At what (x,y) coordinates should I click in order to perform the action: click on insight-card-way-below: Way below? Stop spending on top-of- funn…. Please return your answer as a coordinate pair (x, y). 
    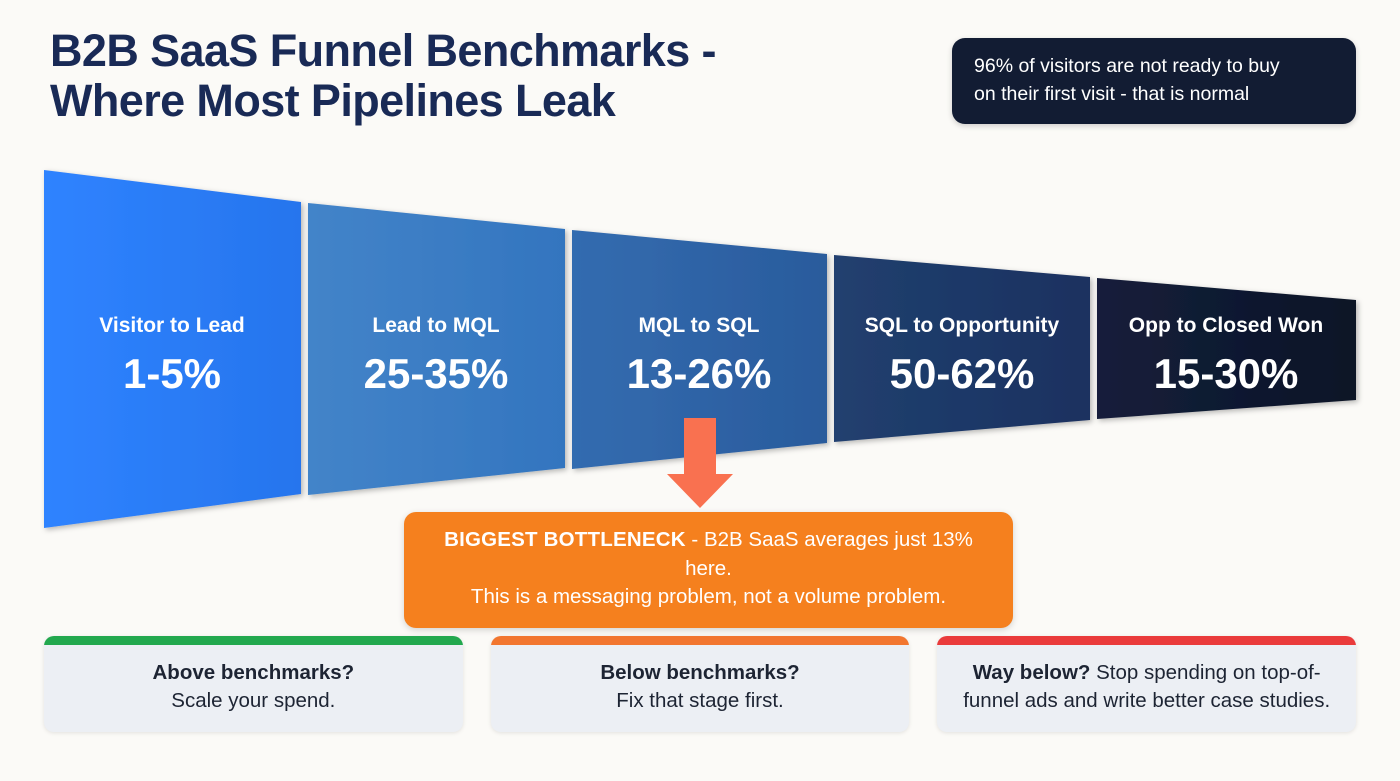
    Looking at the image, I should click on (1147, 684).